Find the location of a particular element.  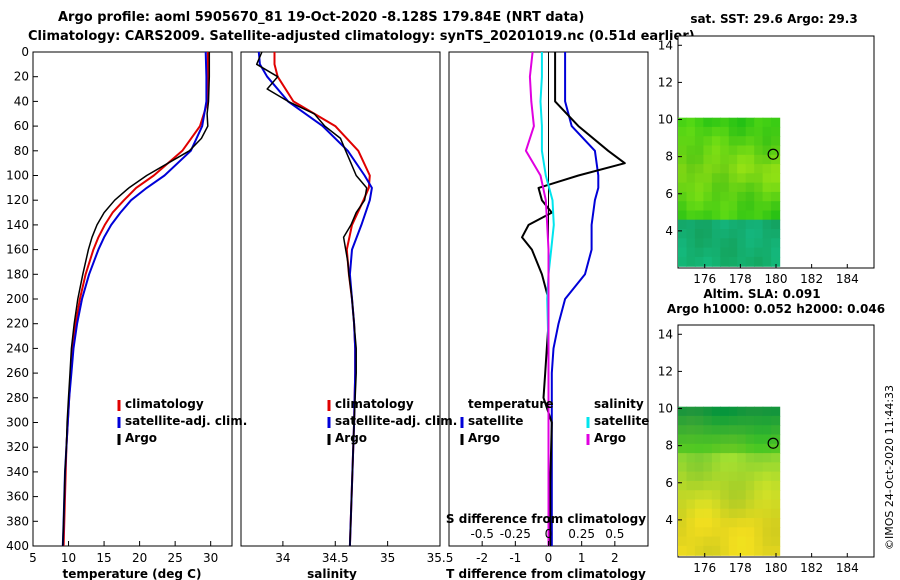

temperature-xtick-label: 10 is located at coordinates (68, 558).